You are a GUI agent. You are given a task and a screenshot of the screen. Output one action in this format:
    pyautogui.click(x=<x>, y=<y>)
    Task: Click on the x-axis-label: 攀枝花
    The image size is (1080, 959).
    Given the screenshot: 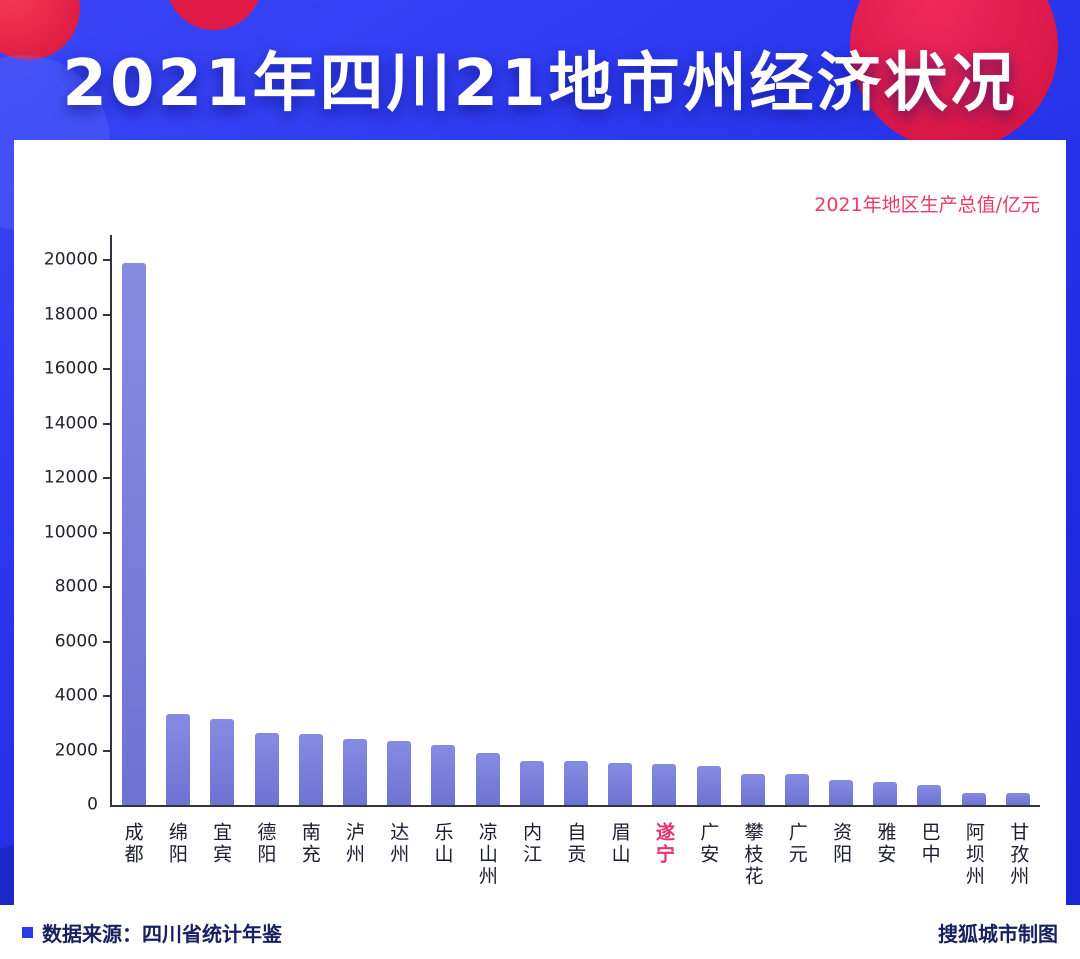 What is the action you would take?
    pyautogui.click(x=752, y=855)
    